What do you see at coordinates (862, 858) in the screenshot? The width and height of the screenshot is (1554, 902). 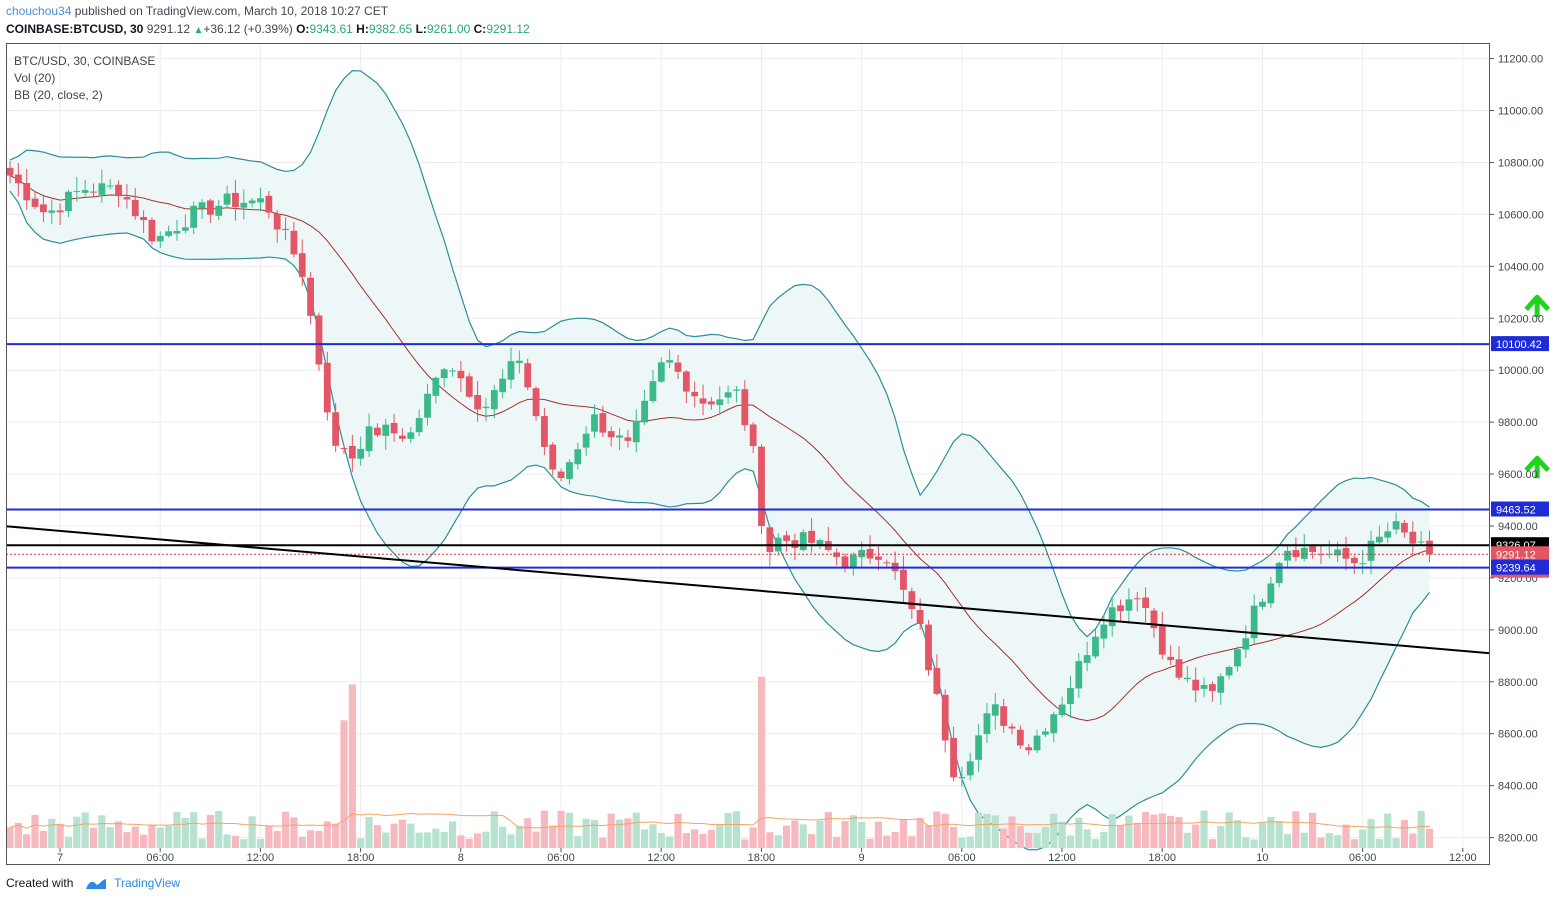 I see `x-tick-label: 9` at bounding box center [862, 858].